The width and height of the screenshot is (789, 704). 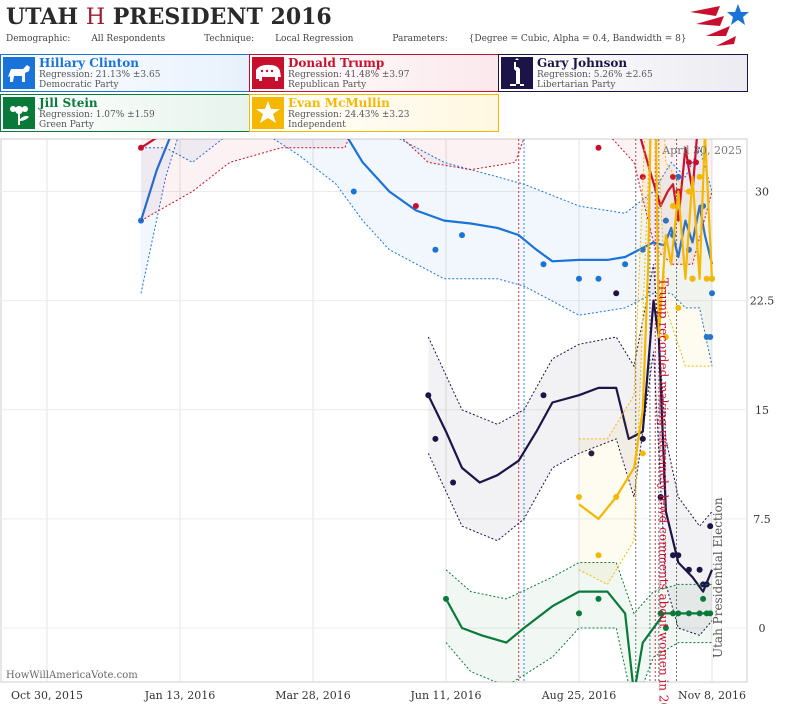 I want to click on legend-regression: Regression: 21.13% ±3.65, so click(x=100, y=75).